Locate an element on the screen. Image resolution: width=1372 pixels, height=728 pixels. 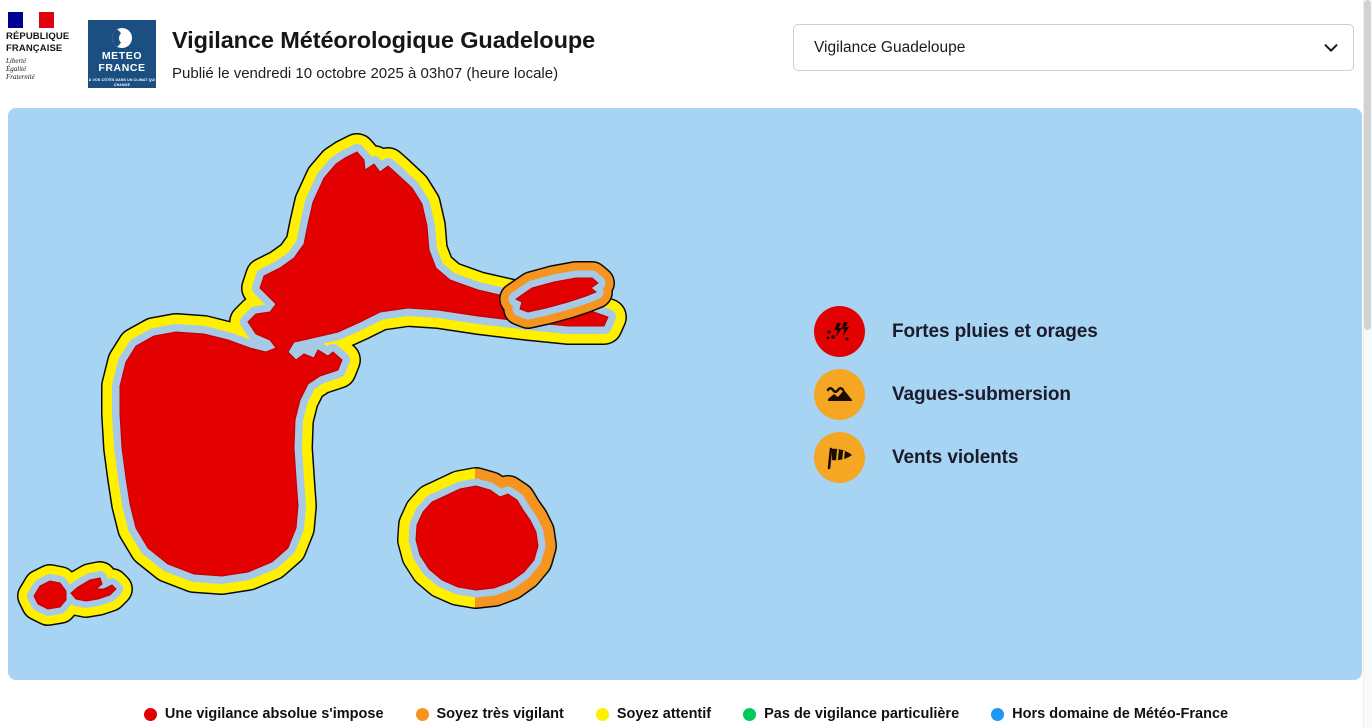
hazard-label: Fortes pluies et orages is located at coordinates (995, 331).